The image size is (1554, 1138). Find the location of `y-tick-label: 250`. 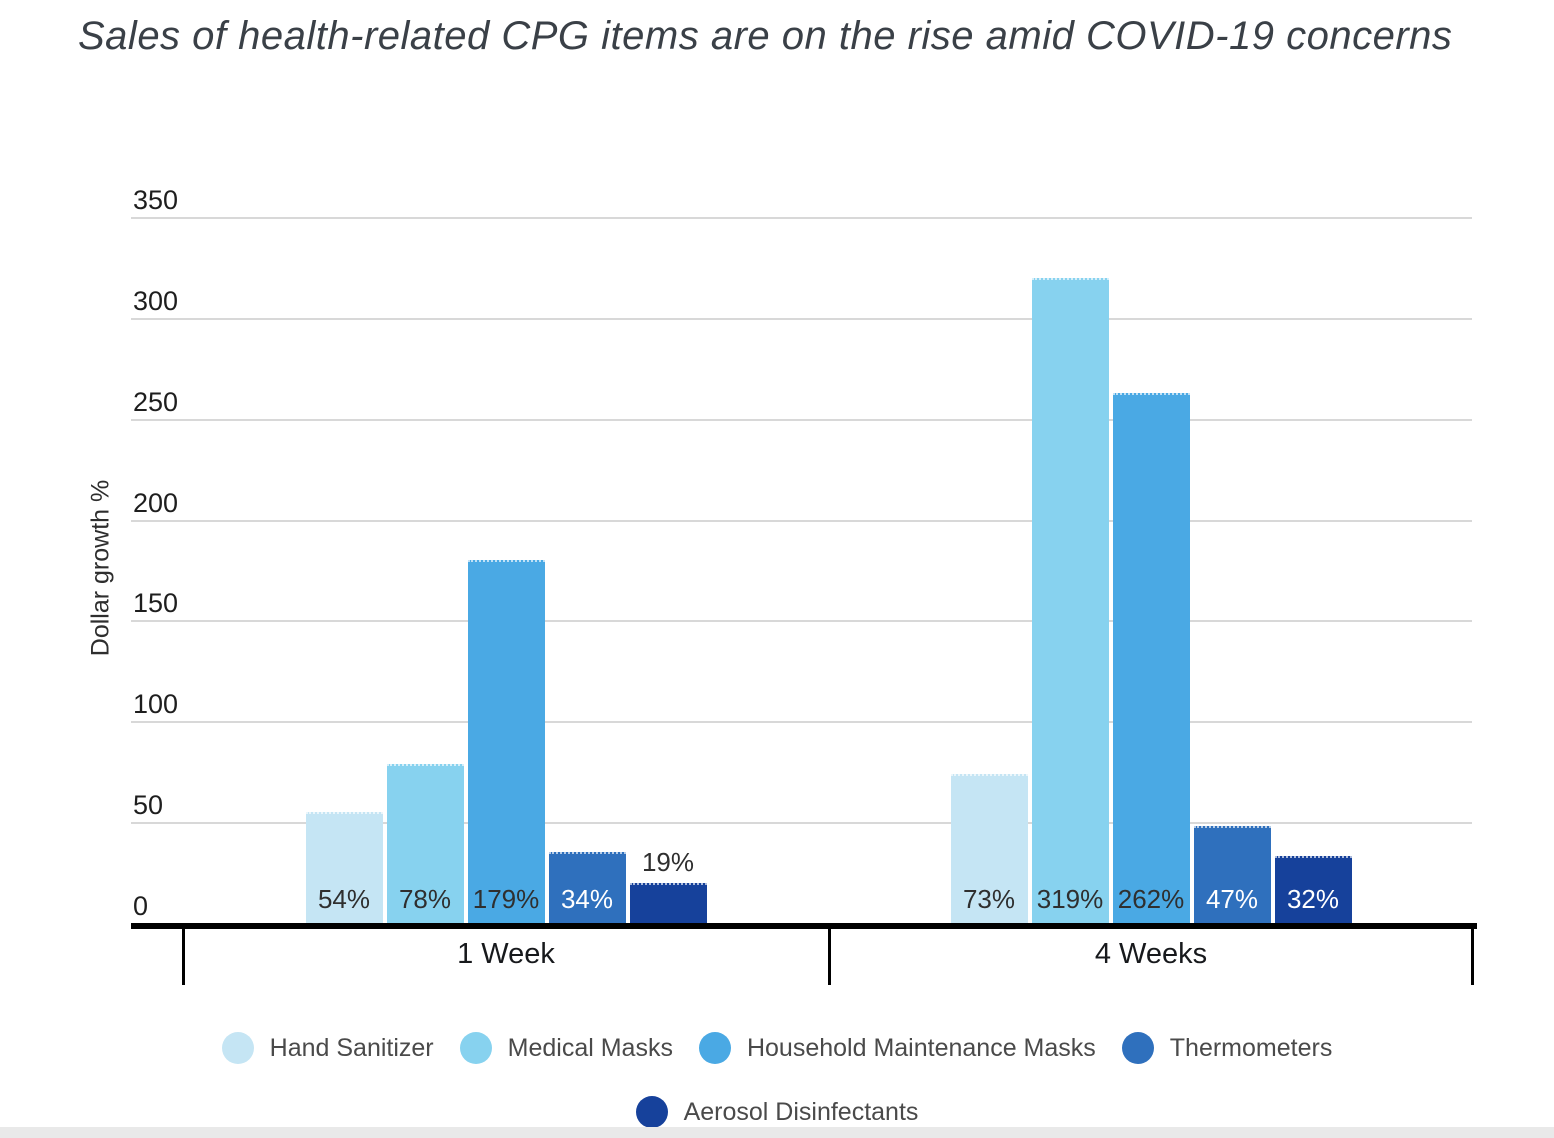

y-tick-label: 250 is located at coordinates (156, 401).